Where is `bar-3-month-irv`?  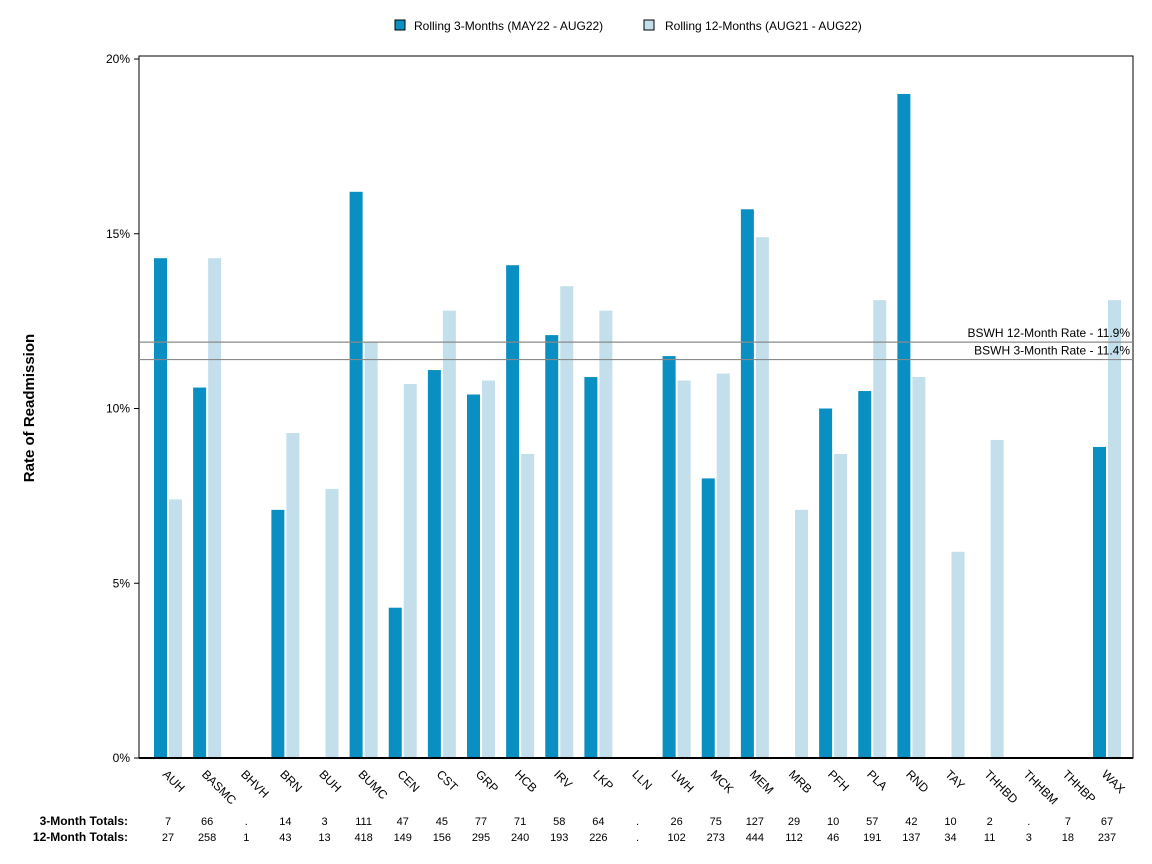 bar-3-month-irv is located at coordinates (552, 546).